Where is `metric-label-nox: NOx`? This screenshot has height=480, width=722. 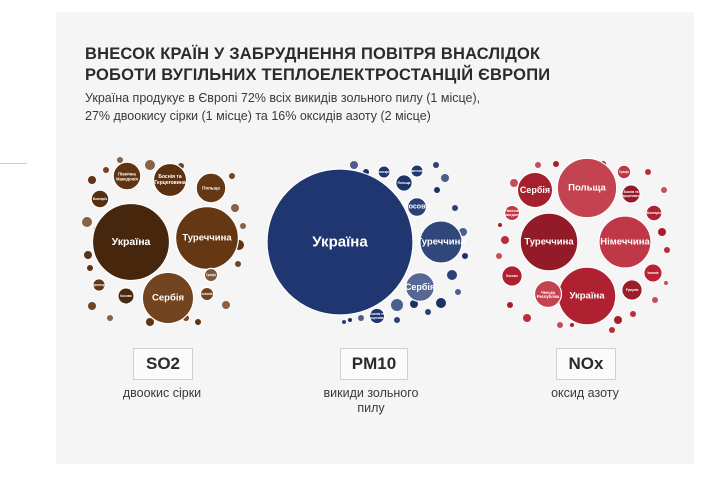 metric-label-nox: NOx is located at coordinates (586, 363).